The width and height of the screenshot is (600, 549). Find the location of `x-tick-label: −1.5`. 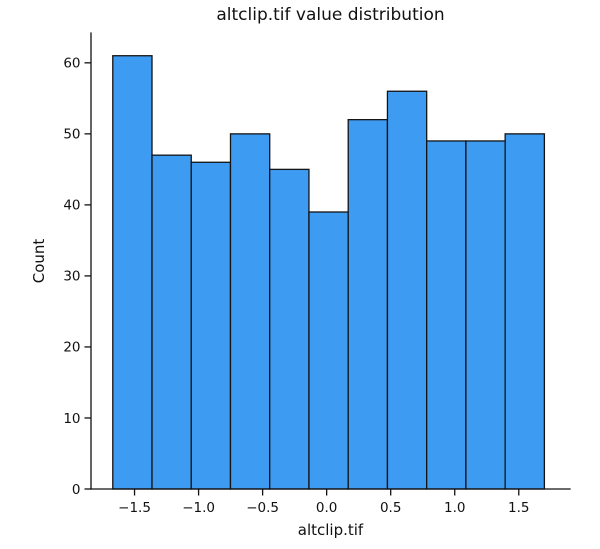

x-tick-label: −1.5 is located at coordinates (134, 508).